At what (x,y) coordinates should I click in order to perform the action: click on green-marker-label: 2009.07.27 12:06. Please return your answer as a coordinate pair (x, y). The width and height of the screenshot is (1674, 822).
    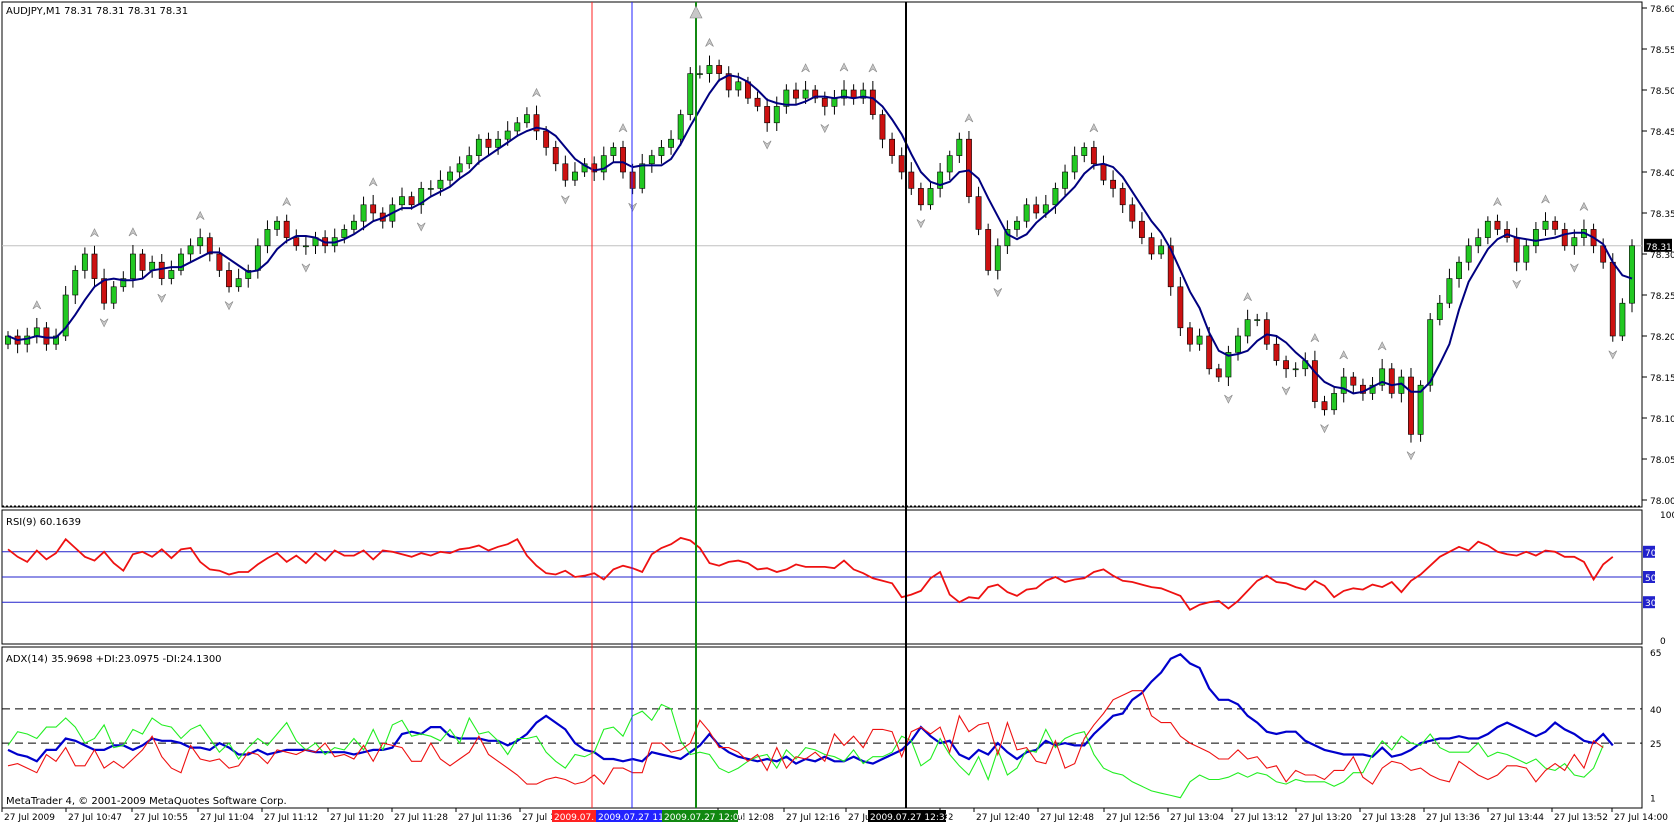
    Looking at the image, I should click on (704, 817).